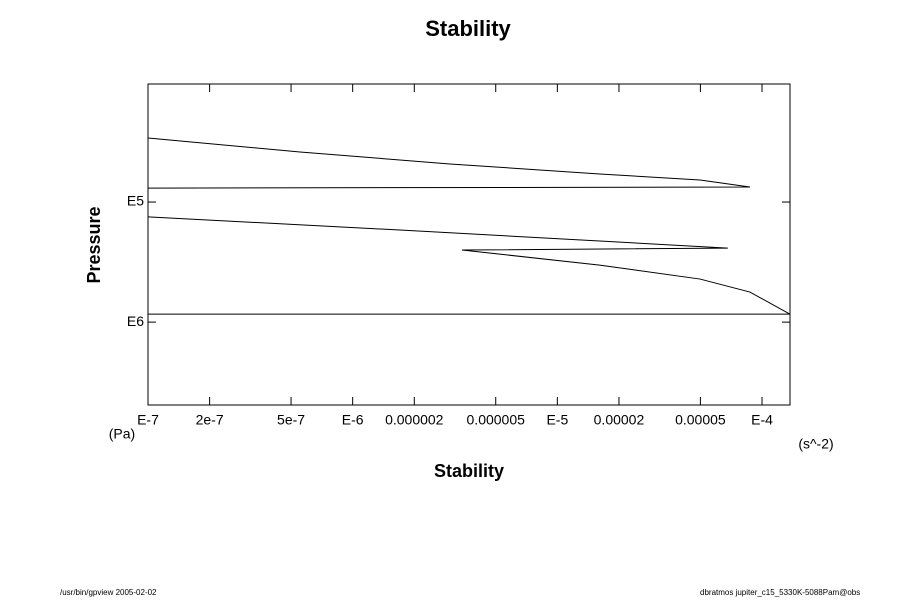 Image resolution: width=900 pixels, height=600 pixels. What do you see at coordinates (135, 321) in the screenshot?
I see `y-tick-label: E6` at bounding box center [135, 321].